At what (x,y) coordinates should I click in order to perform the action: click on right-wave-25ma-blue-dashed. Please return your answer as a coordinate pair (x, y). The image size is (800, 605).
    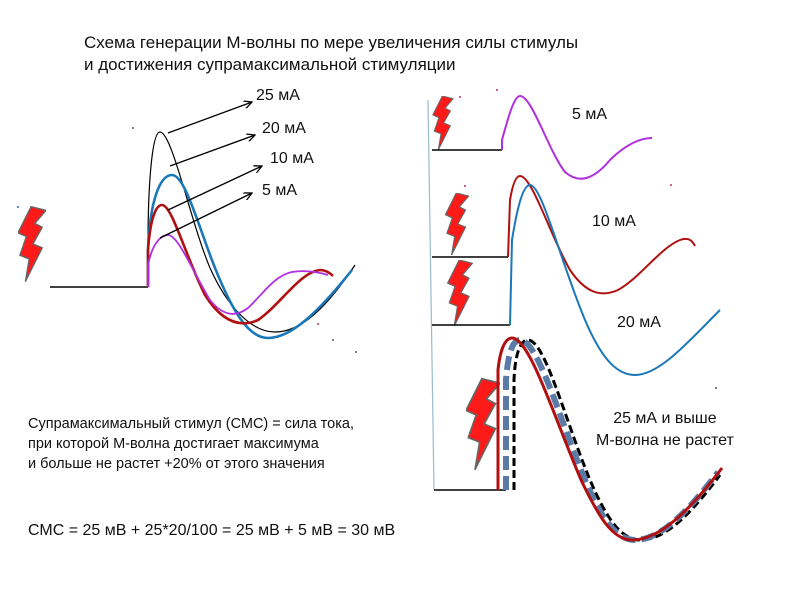
    Looking at the image, I should click on (612, 440).